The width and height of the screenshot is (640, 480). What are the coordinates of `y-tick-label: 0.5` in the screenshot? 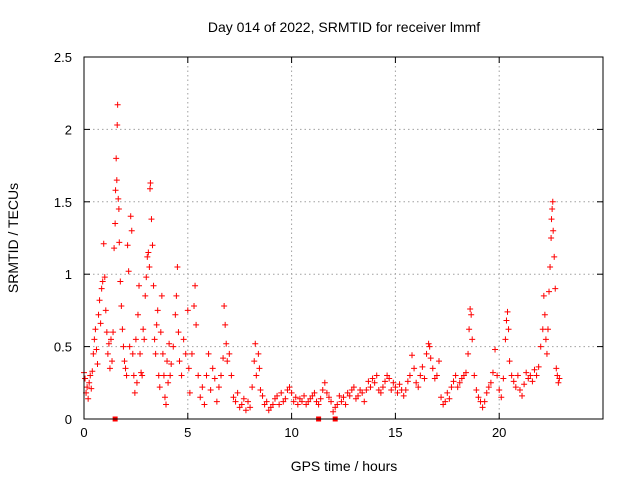 It's located at (63, 347).